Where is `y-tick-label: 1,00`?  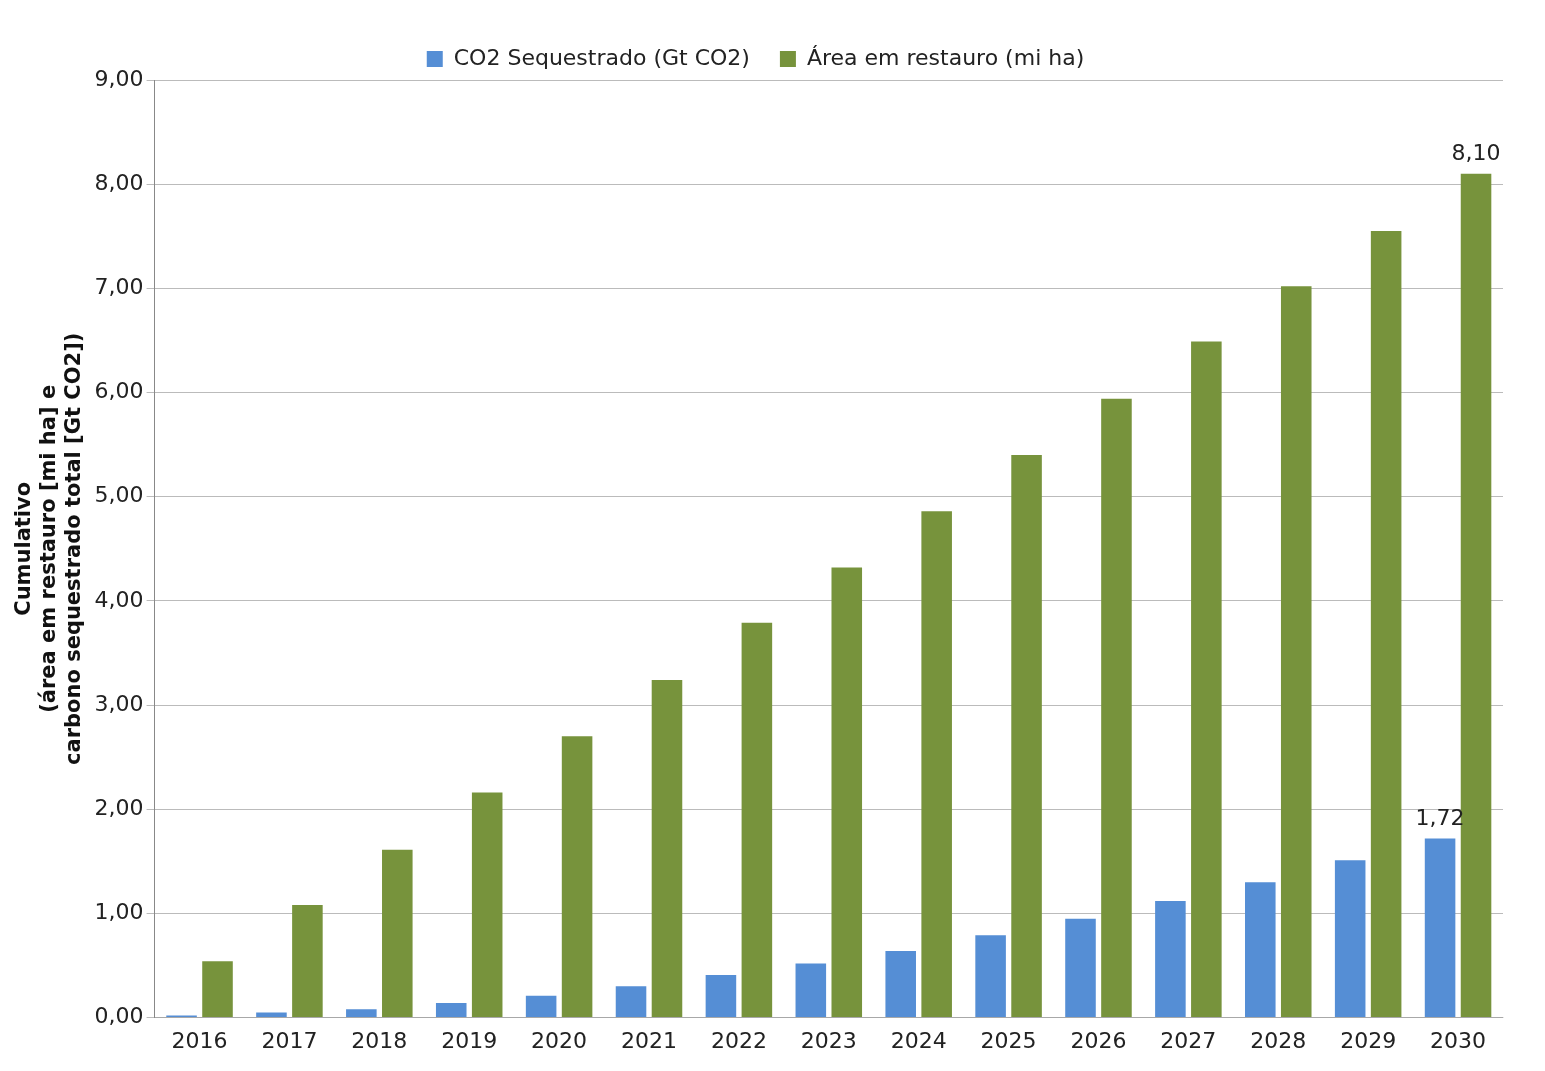 y-tick-label: 1,00 is located at coordinates (119, 912).